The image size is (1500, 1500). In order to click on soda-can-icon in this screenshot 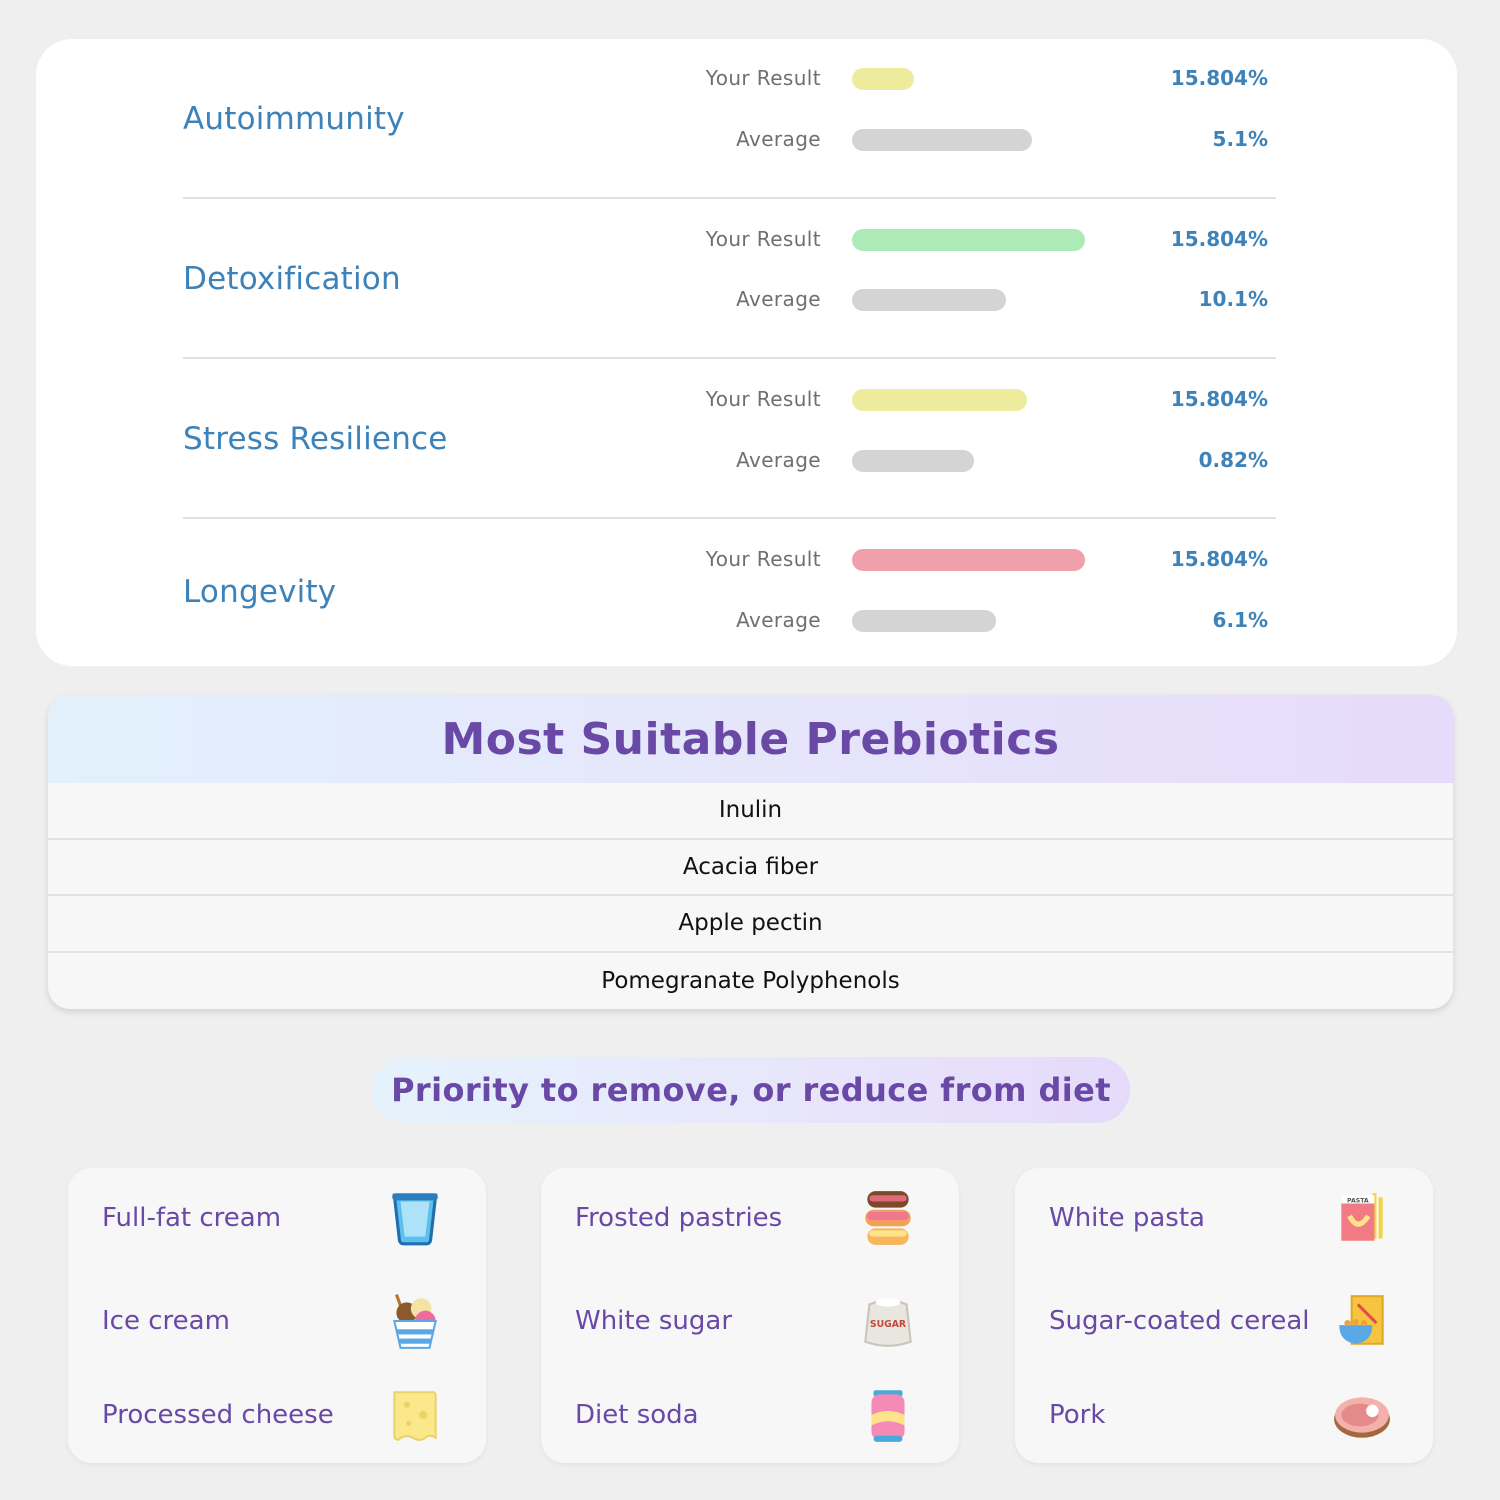, I will do `click(888, 1416)`.